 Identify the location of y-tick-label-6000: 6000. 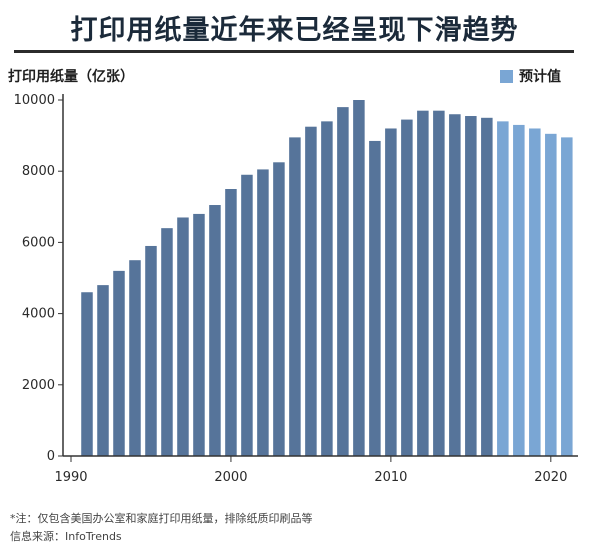
(38, 242).